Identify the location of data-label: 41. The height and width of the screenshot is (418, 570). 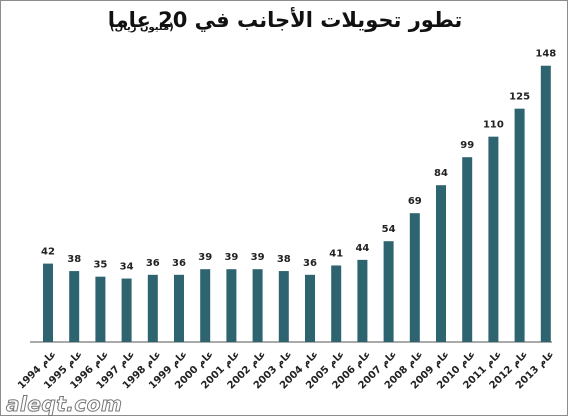
(336, 253).